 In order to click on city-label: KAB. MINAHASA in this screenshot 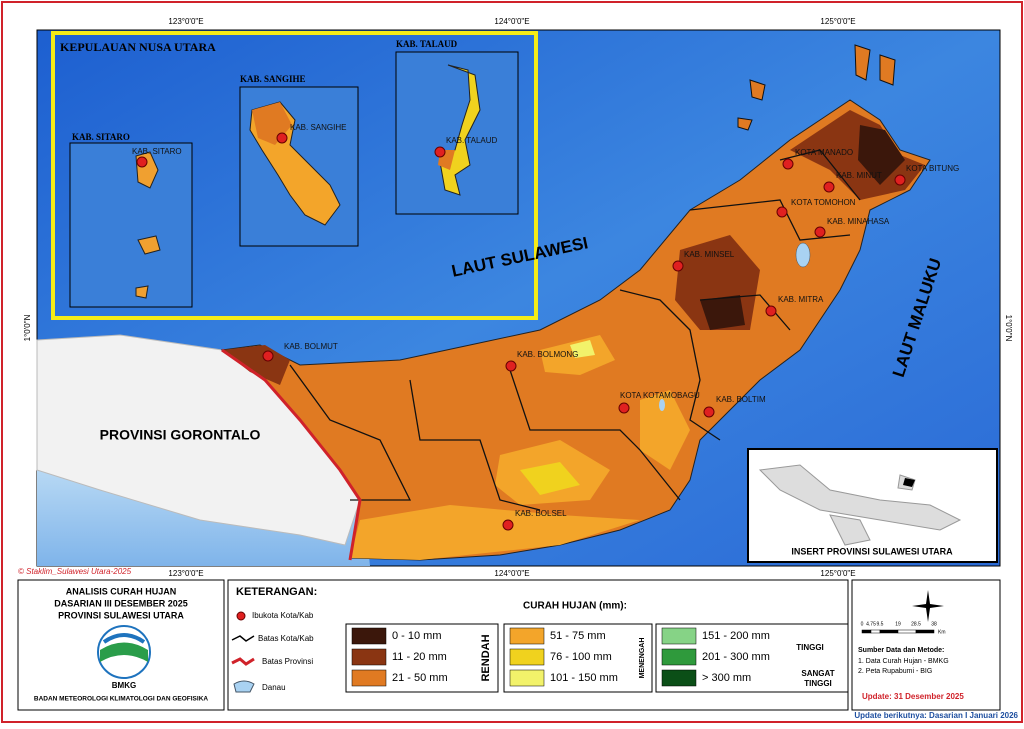, I will do `click(858, 221)`.